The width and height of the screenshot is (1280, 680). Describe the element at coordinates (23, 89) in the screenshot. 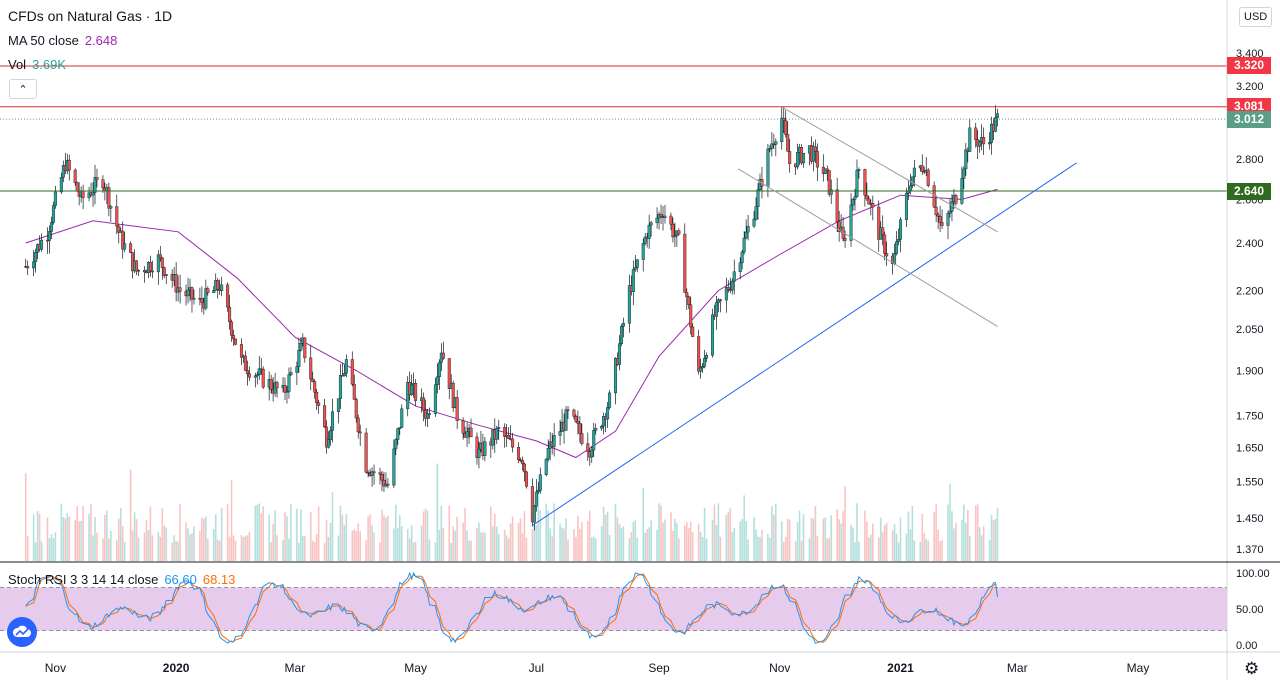

I see `collapse-legend-button: ⌃` at that location.